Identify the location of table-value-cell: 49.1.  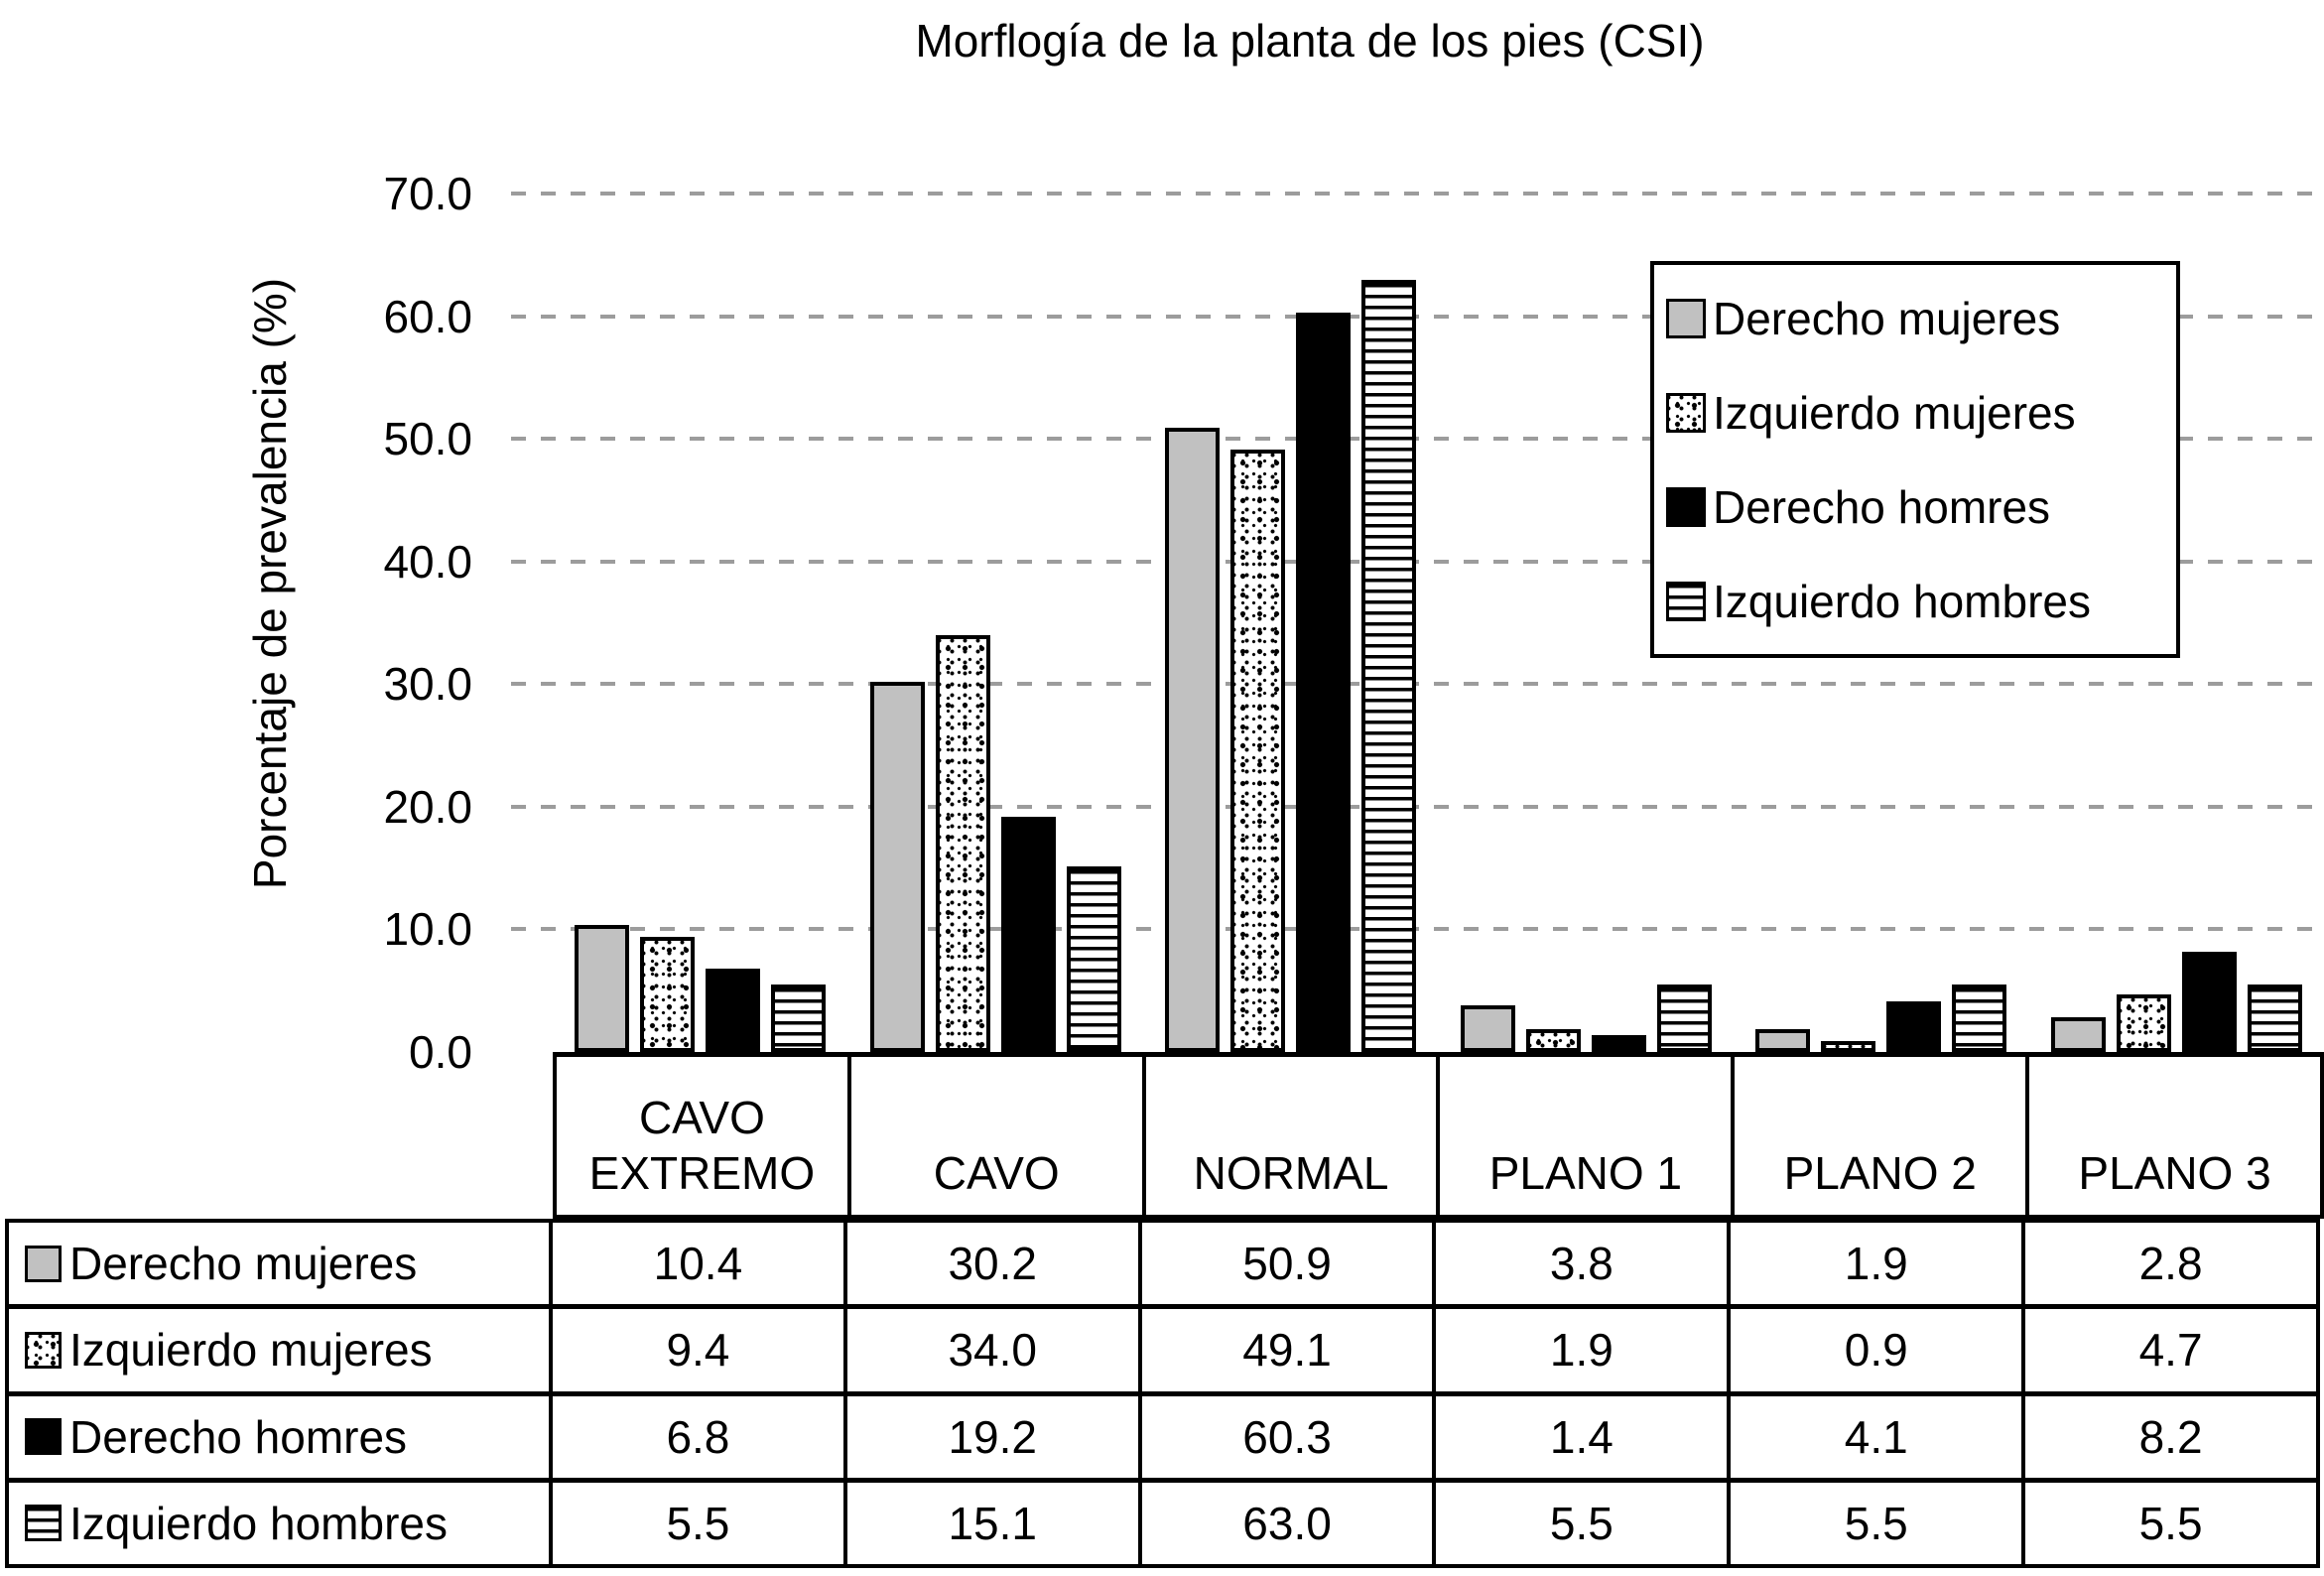
(1285, 1350).